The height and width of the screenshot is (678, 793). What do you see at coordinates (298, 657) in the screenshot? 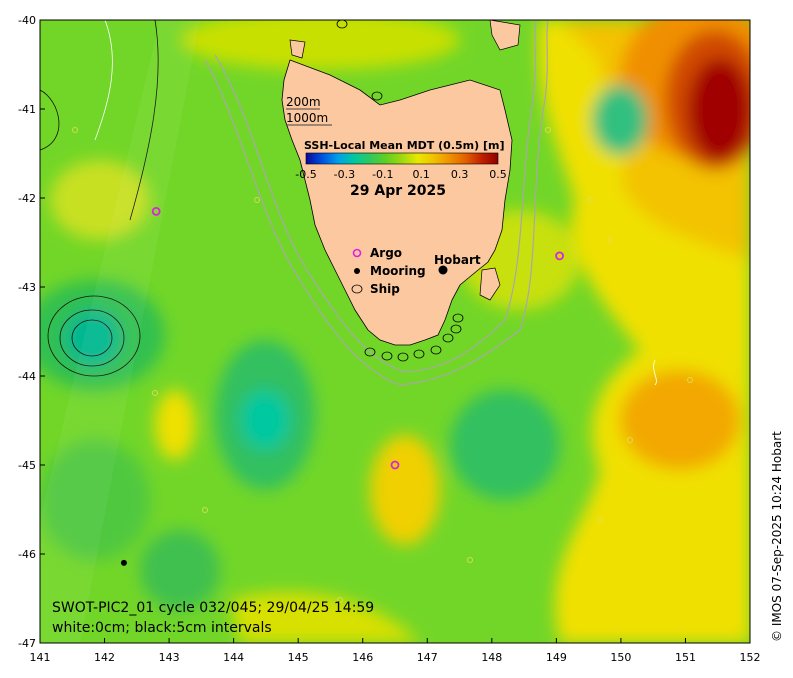
I see `x-tick-label: 145` at bounding box center [298, 657].